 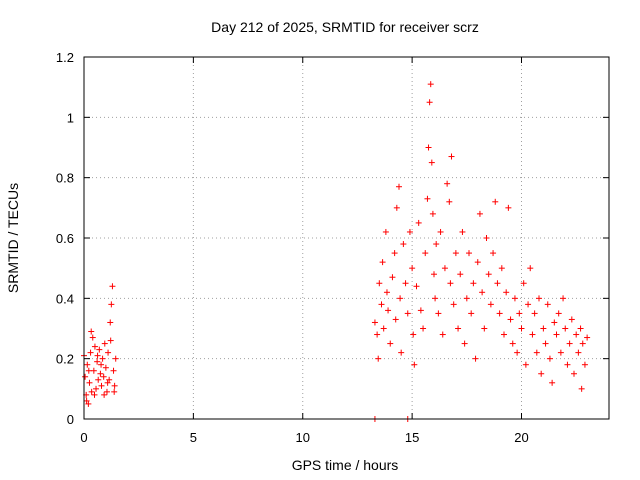 I want to click on y-tick-label: 0.6, so click(x=65, y=238).